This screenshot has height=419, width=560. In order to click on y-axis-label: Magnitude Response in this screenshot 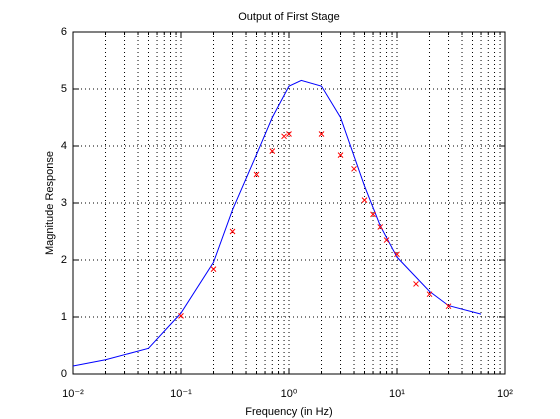, I will do `click(50, 203)`.